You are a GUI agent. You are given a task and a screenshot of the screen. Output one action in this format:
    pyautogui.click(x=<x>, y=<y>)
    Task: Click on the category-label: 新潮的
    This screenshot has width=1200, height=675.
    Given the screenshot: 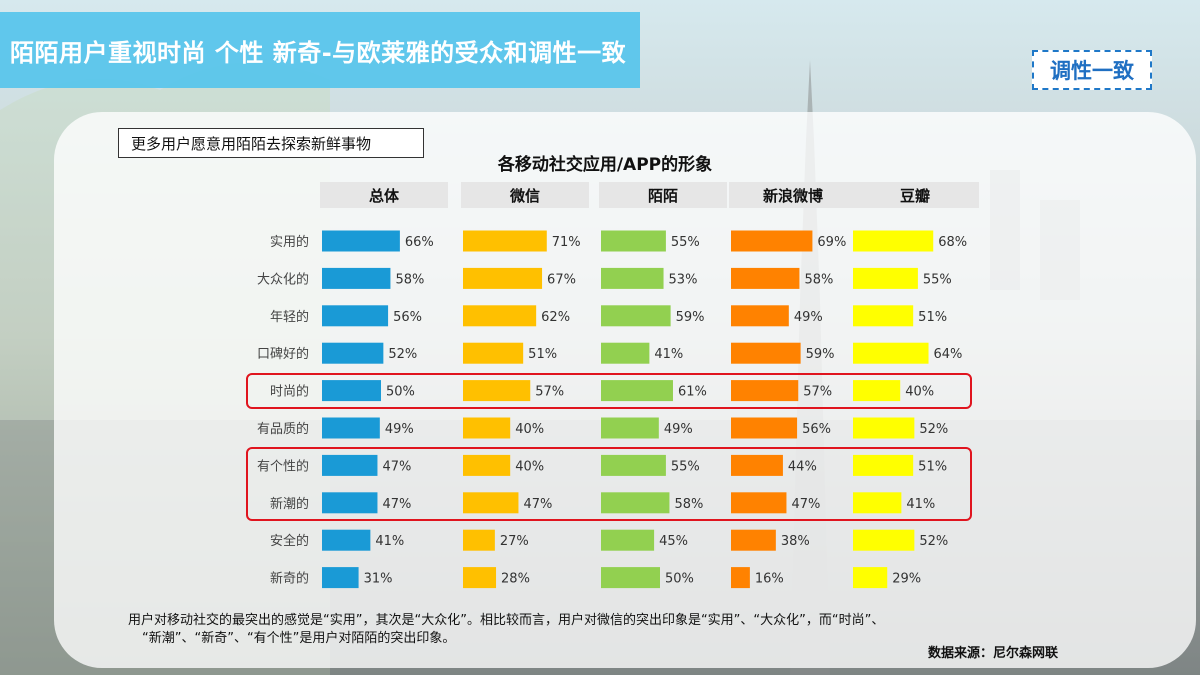 What is the action you would take?
    pyautogui.click(x=289, y=504)
    